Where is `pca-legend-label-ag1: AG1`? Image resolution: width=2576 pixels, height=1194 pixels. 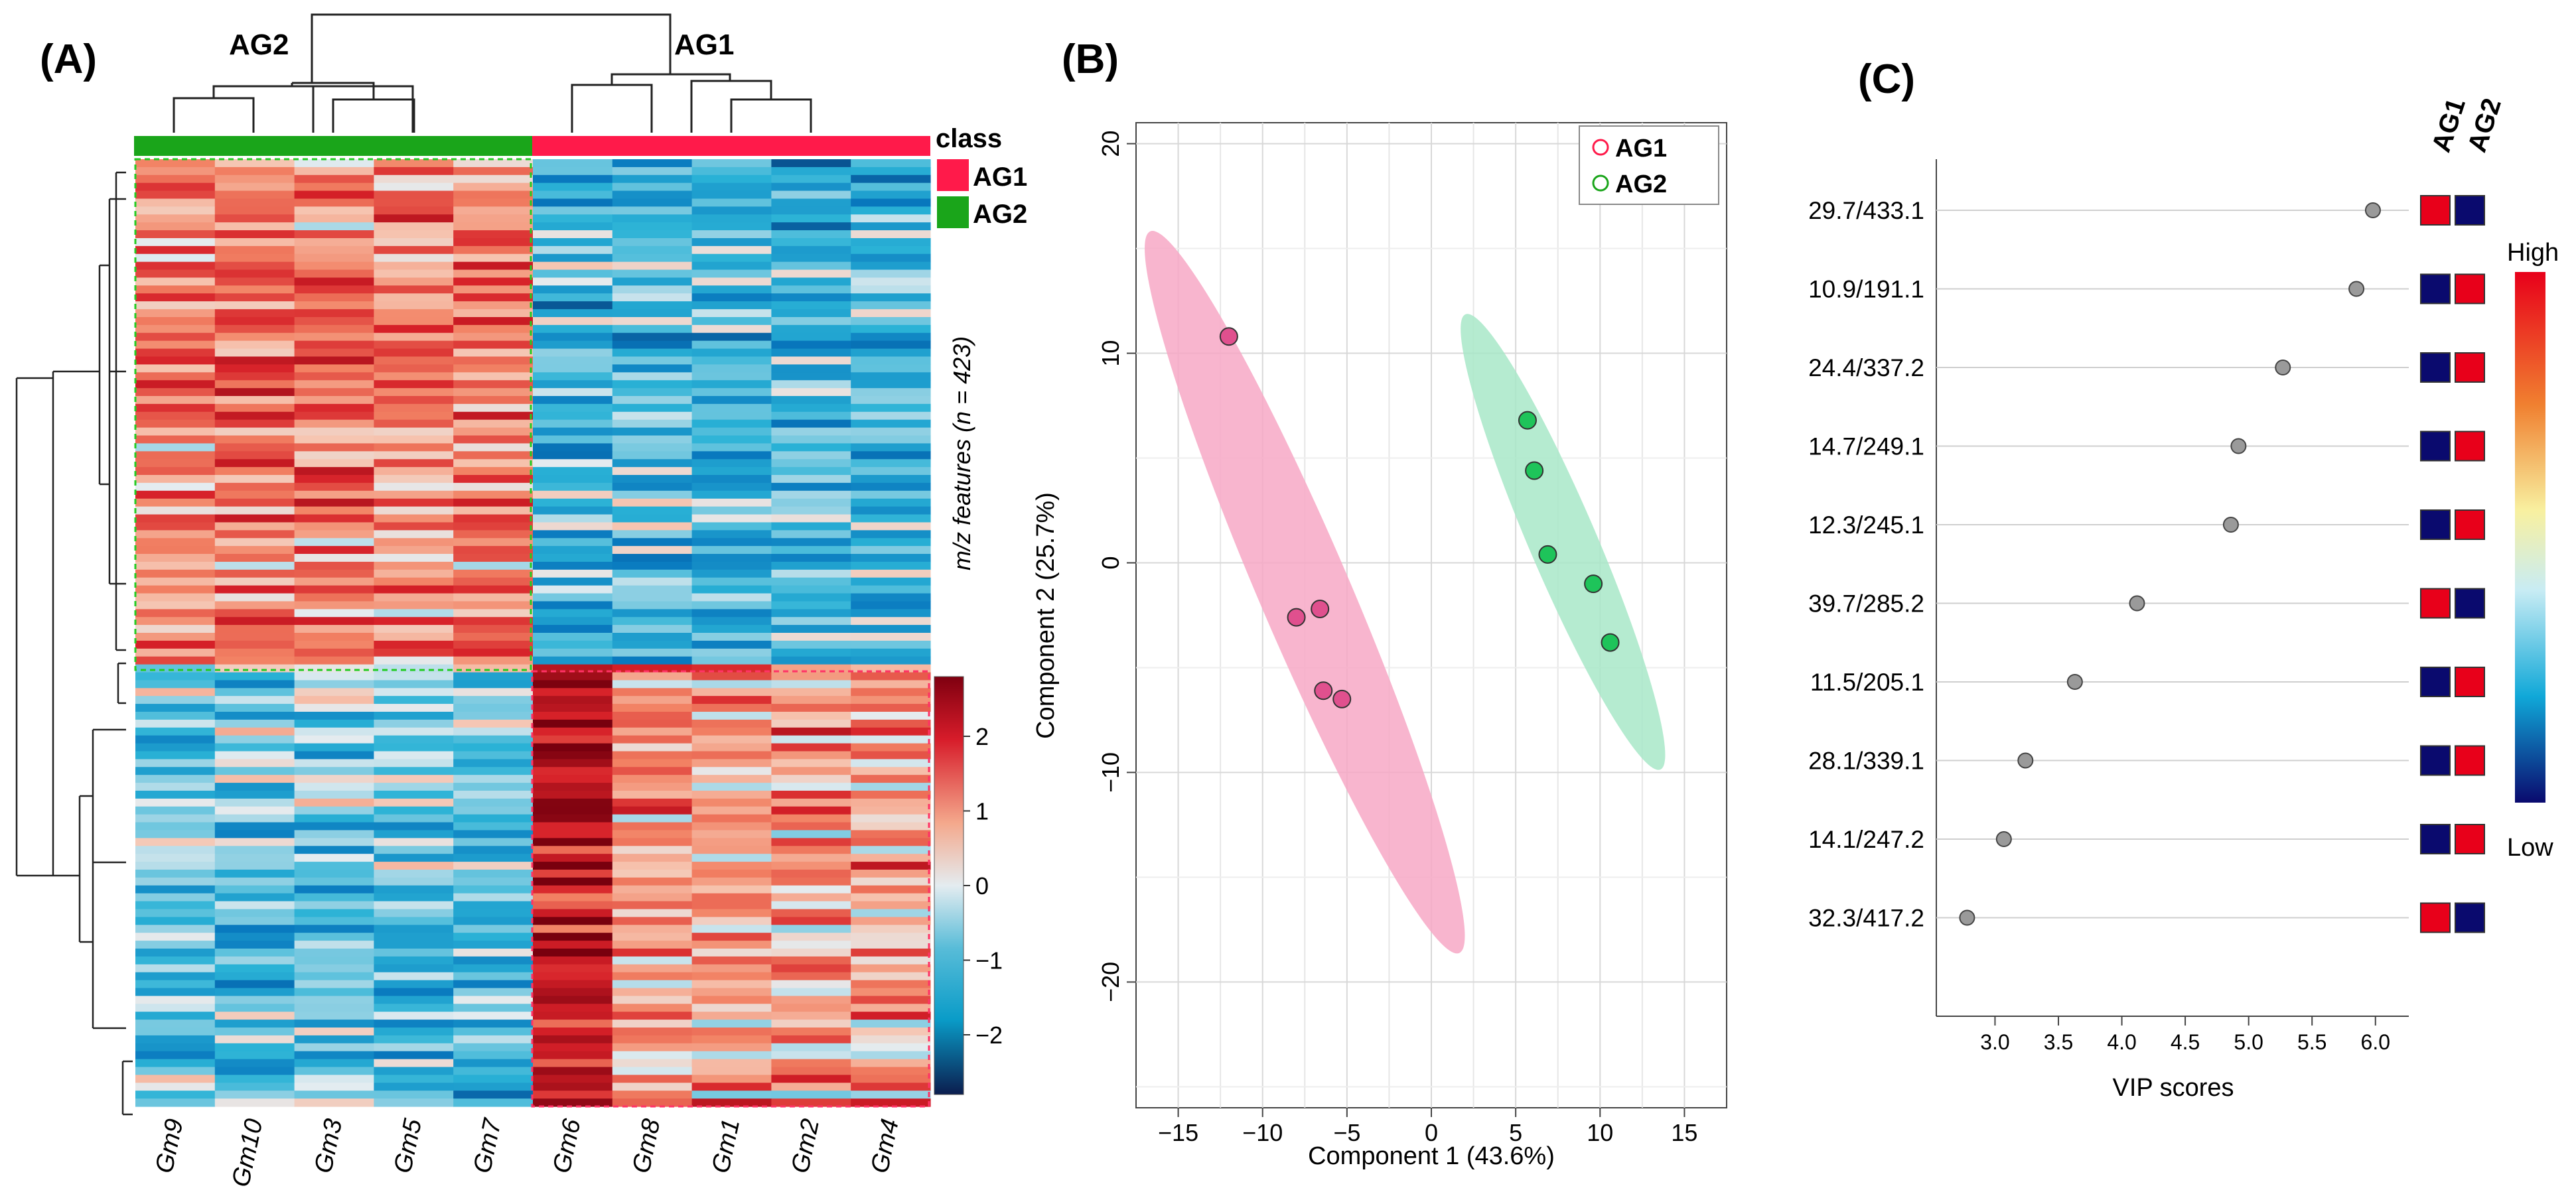 pca-legend-label-ag1: AG1 is located at coordinates (1641, 149).